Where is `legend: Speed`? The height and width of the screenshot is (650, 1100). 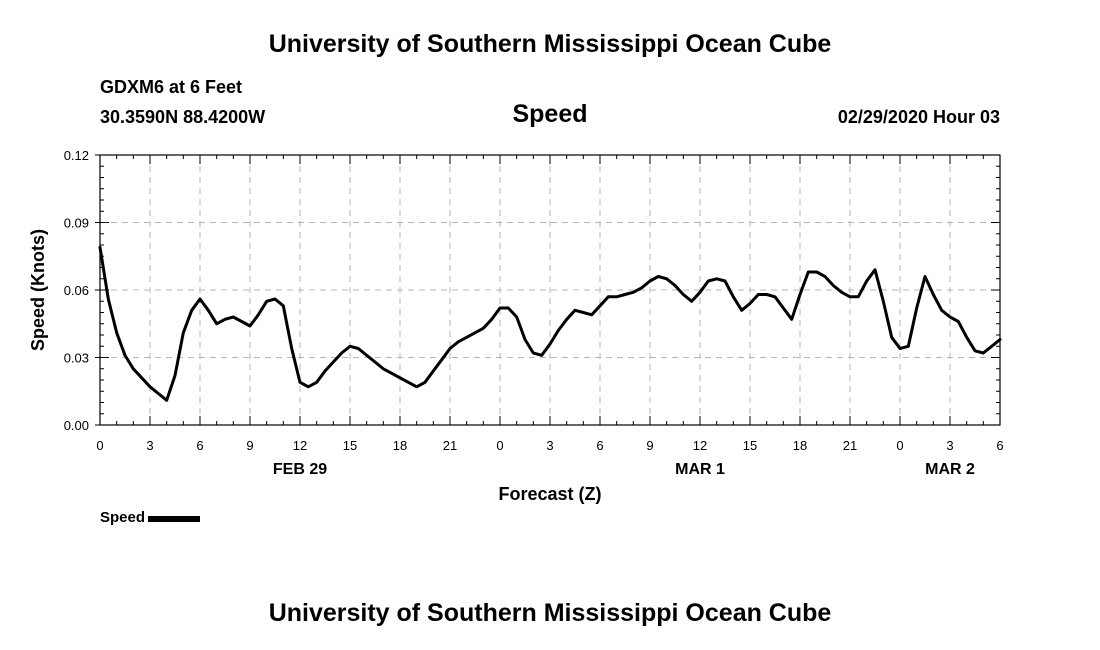 legend: Speed is located at coordinates (150, 517).